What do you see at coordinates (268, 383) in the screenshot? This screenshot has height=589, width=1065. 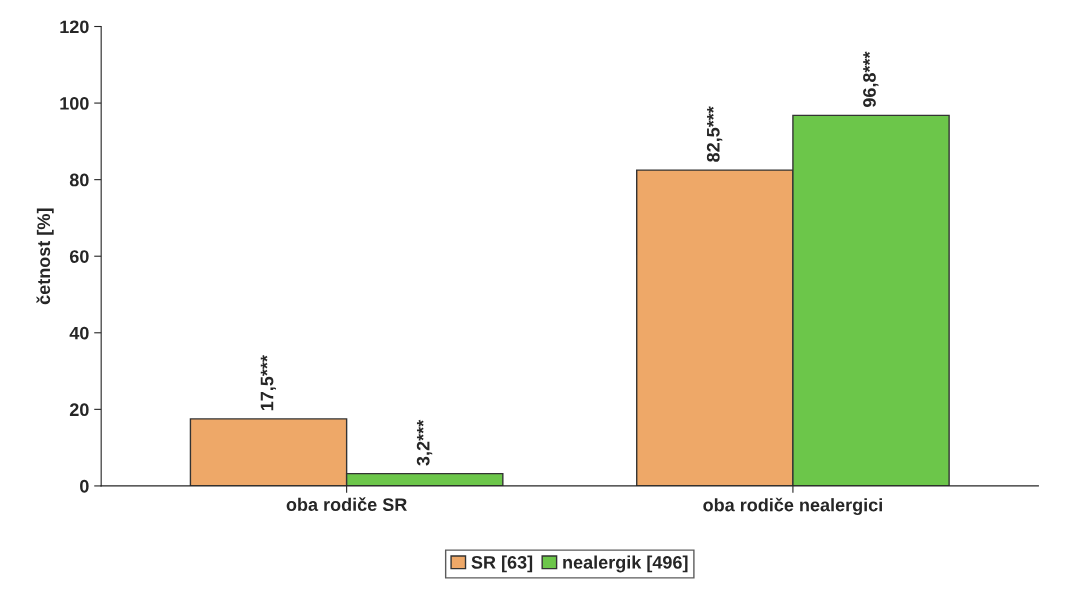 I see `data-label: 17,5***` at bounding box center [268, 383].